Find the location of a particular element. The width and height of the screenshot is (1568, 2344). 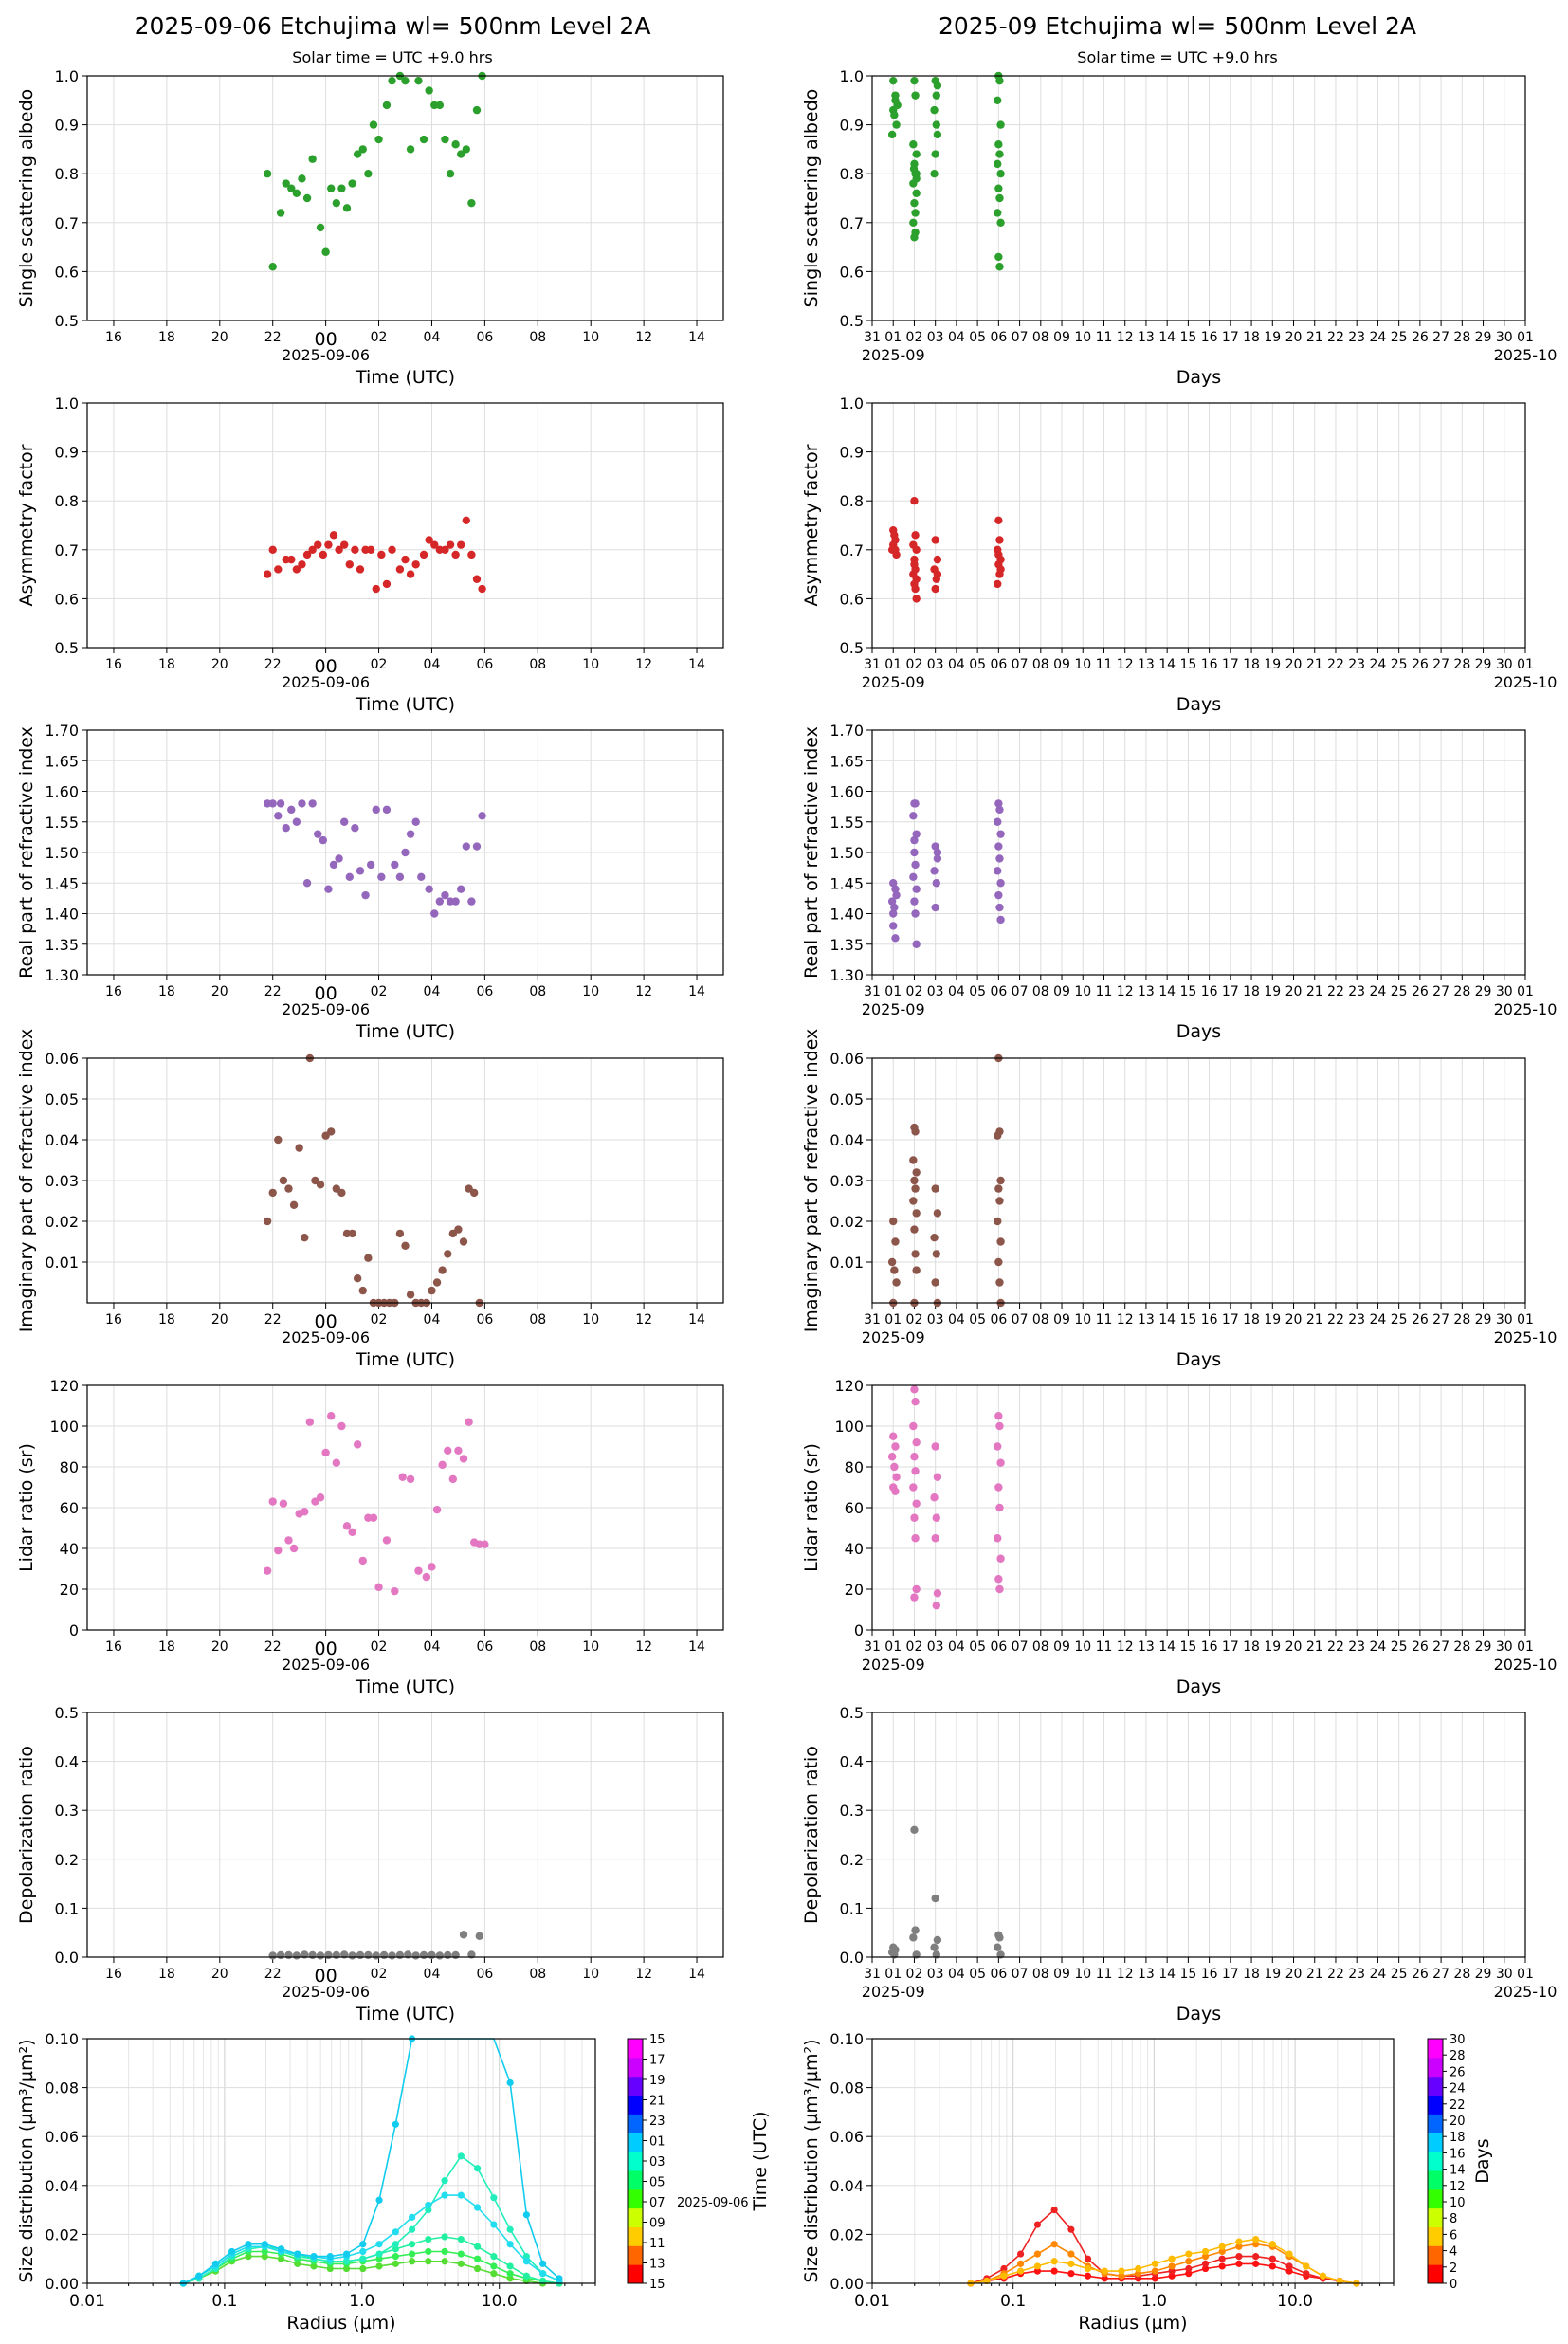

colorbar-tick-label: 03 is located at coordinates (657, 2162).